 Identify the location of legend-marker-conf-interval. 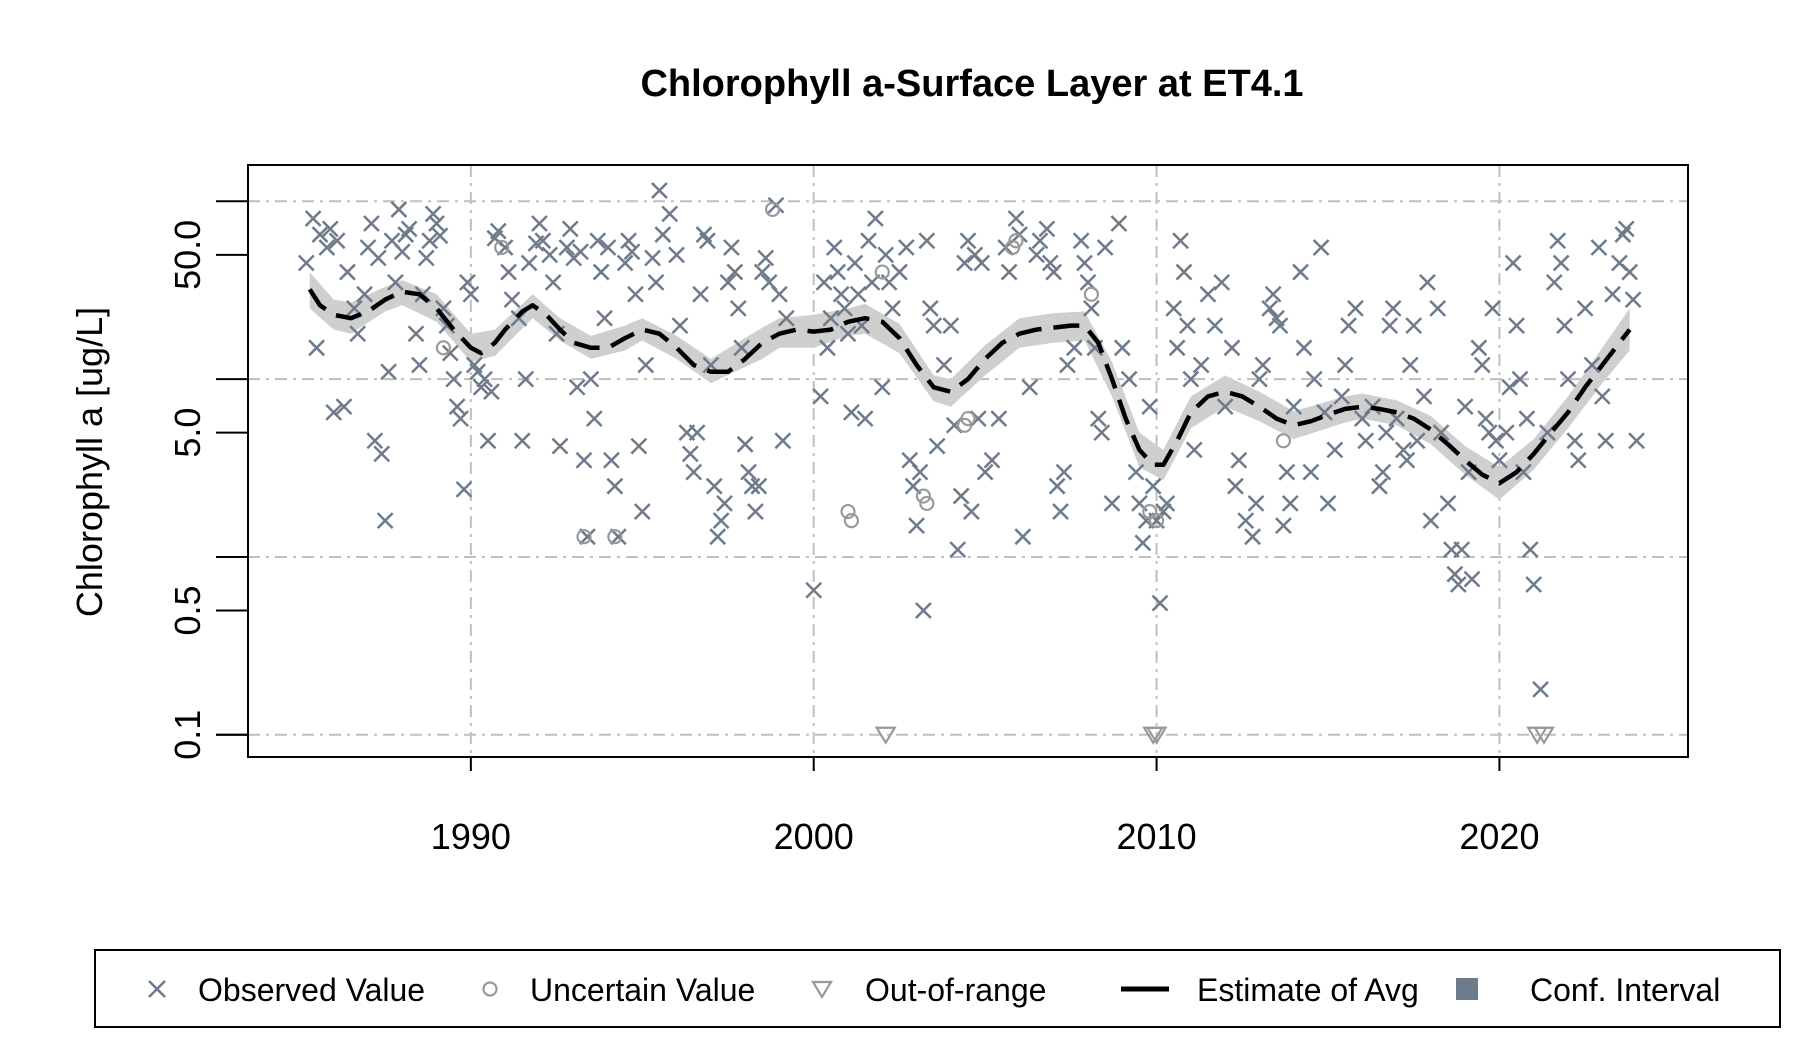
(1467, 989).